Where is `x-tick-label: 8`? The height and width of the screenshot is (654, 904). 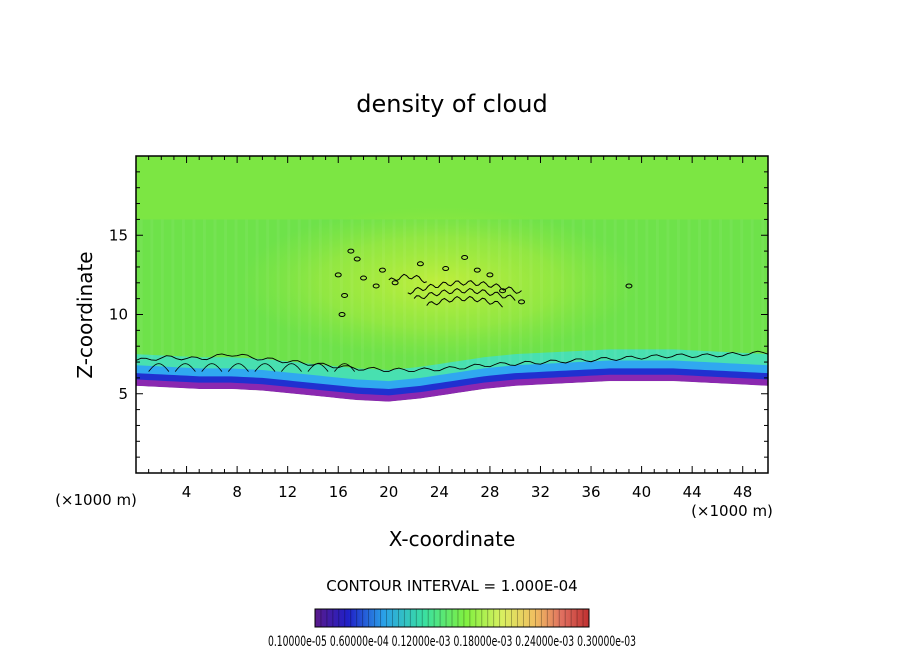
x-tick-label: 8 is located at coordinates (237, 492).